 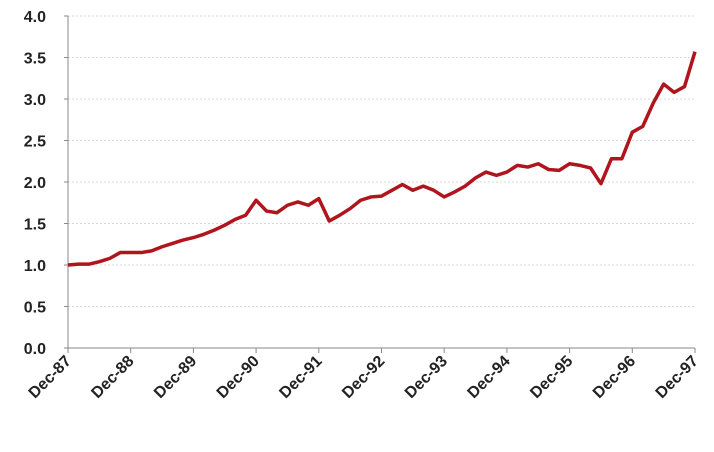 What do you see at coordinates (35, 225) in the screenshot?
I see `y-tick-label: 1.5` at bounding box center [35, 225].